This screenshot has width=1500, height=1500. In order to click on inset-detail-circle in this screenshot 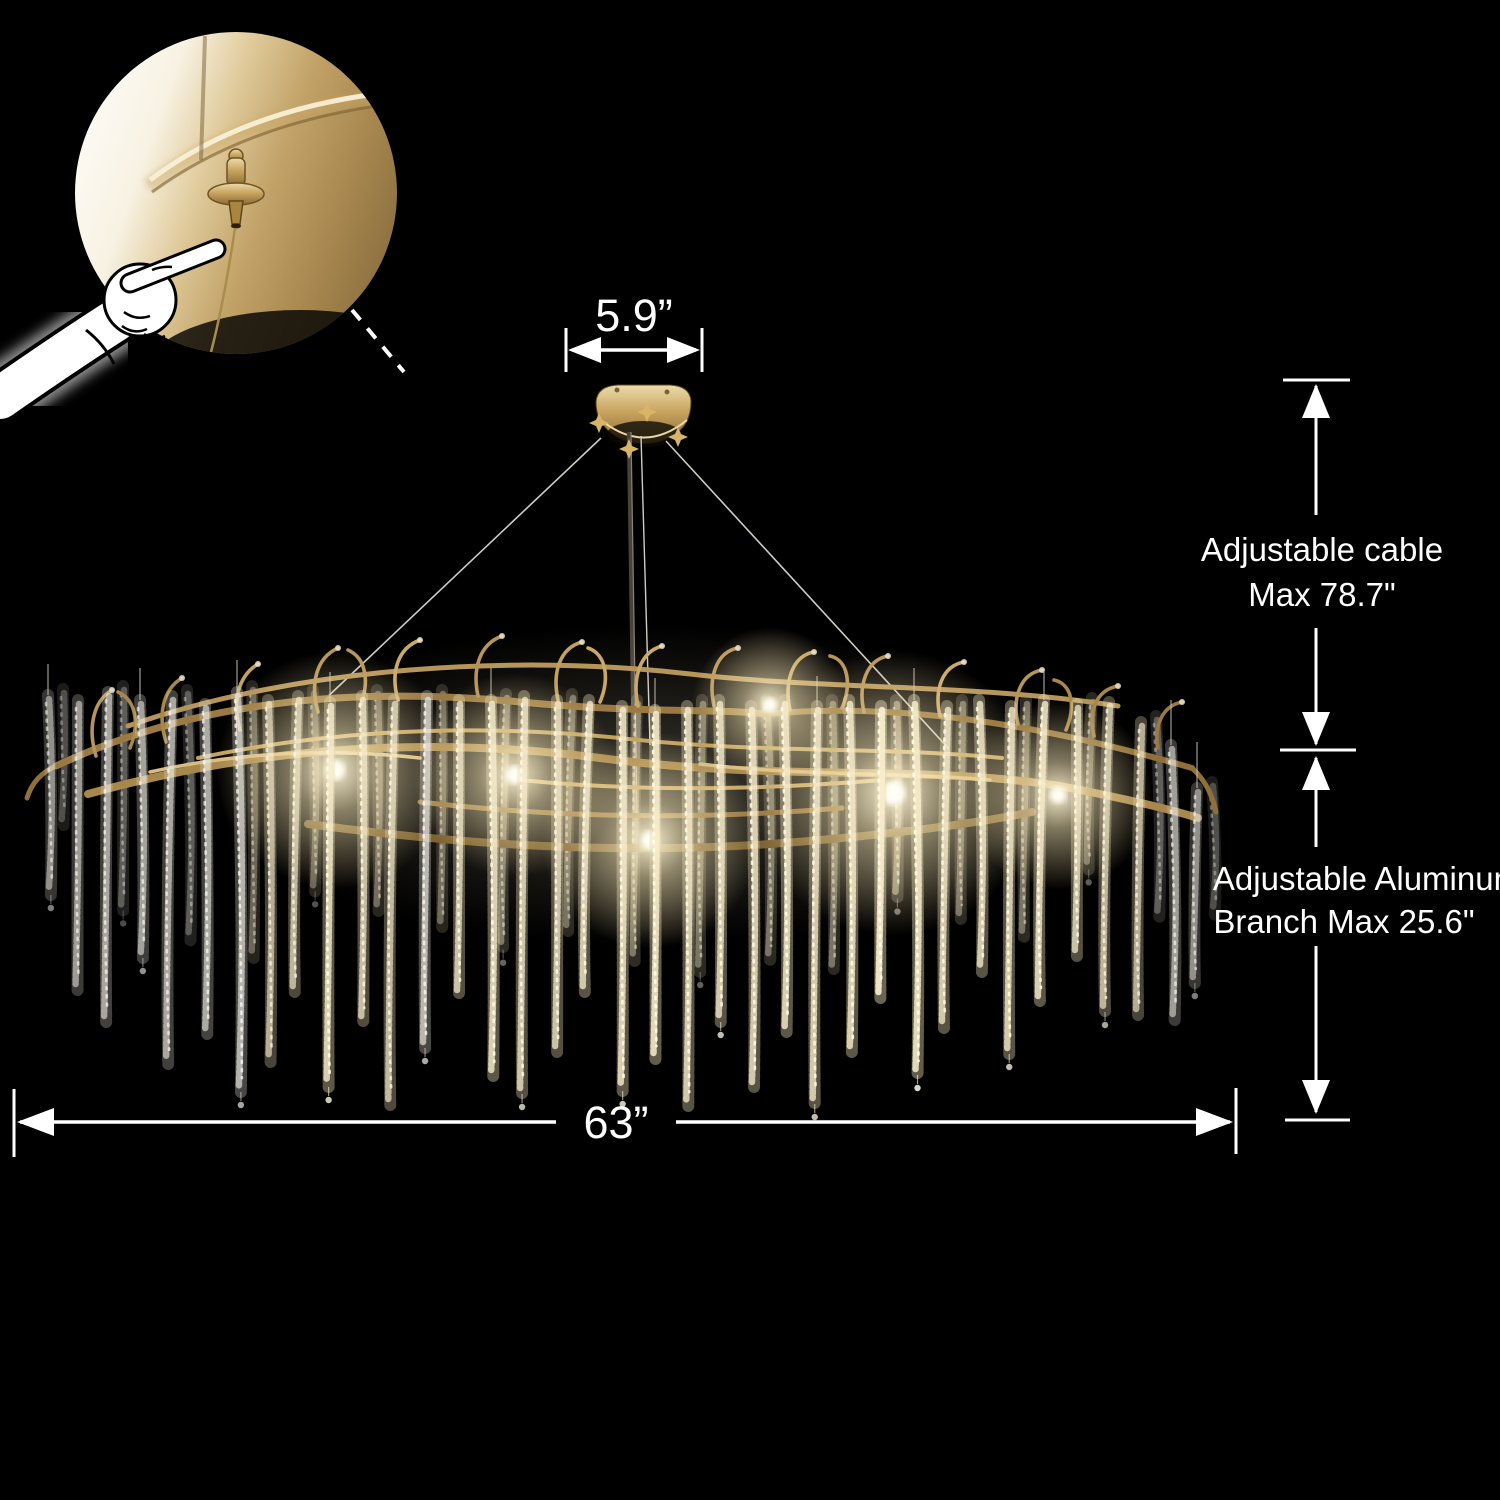, I will do `click(203, 231)`.